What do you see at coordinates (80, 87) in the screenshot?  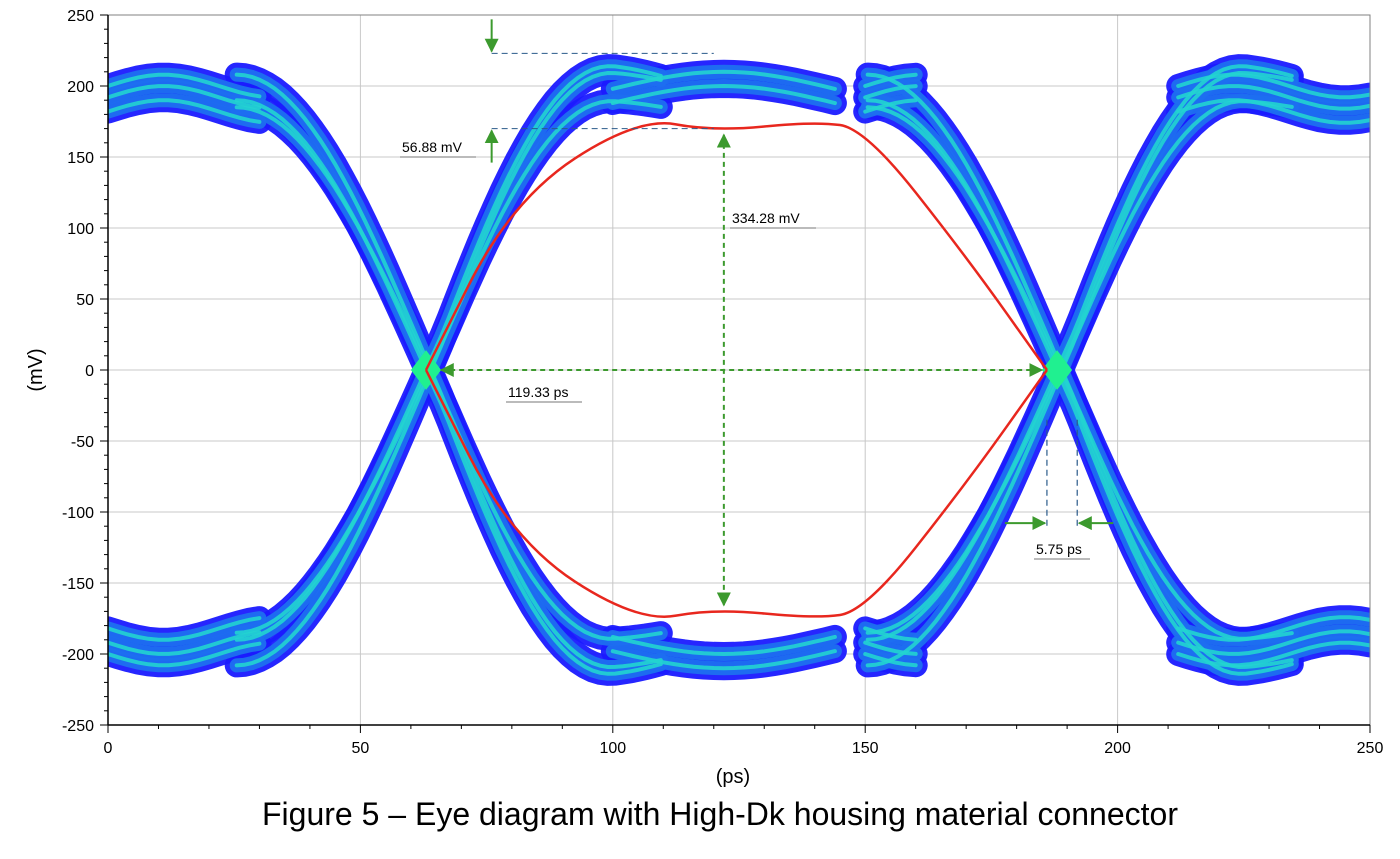 I see `y-tick-label: 200` at bounding box center [80, 87].